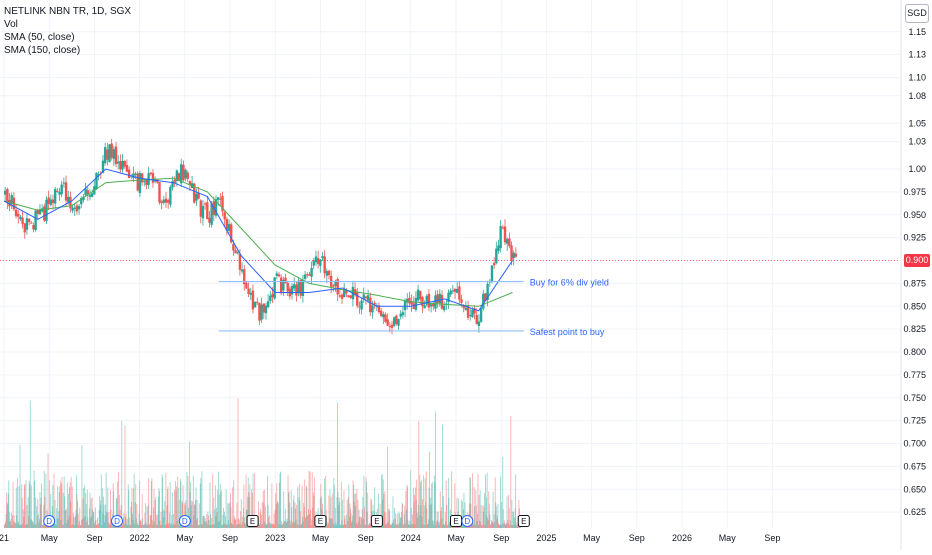  What do you see at coordinates (917, 78) in the screenshot?
I see `y-tick-label: 1.10` at bounding box center [917, 78].